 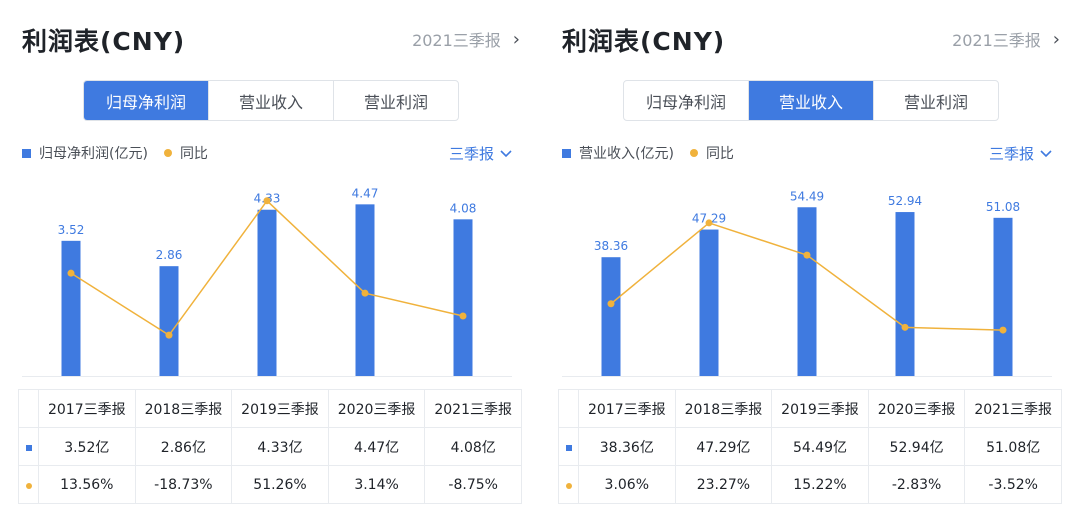 What do you see at coordinates (71, 230) in the screenshot?
I see `bar-value-label: 3.52` at bounding box center [71, 230].